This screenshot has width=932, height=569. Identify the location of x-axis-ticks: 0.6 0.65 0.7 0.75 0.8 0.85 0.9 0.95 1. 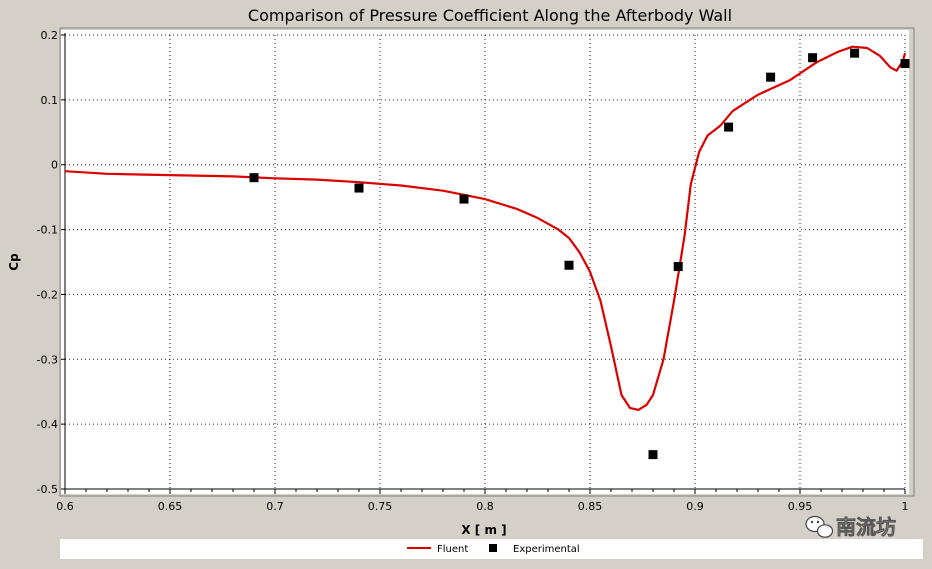
(482, 500).